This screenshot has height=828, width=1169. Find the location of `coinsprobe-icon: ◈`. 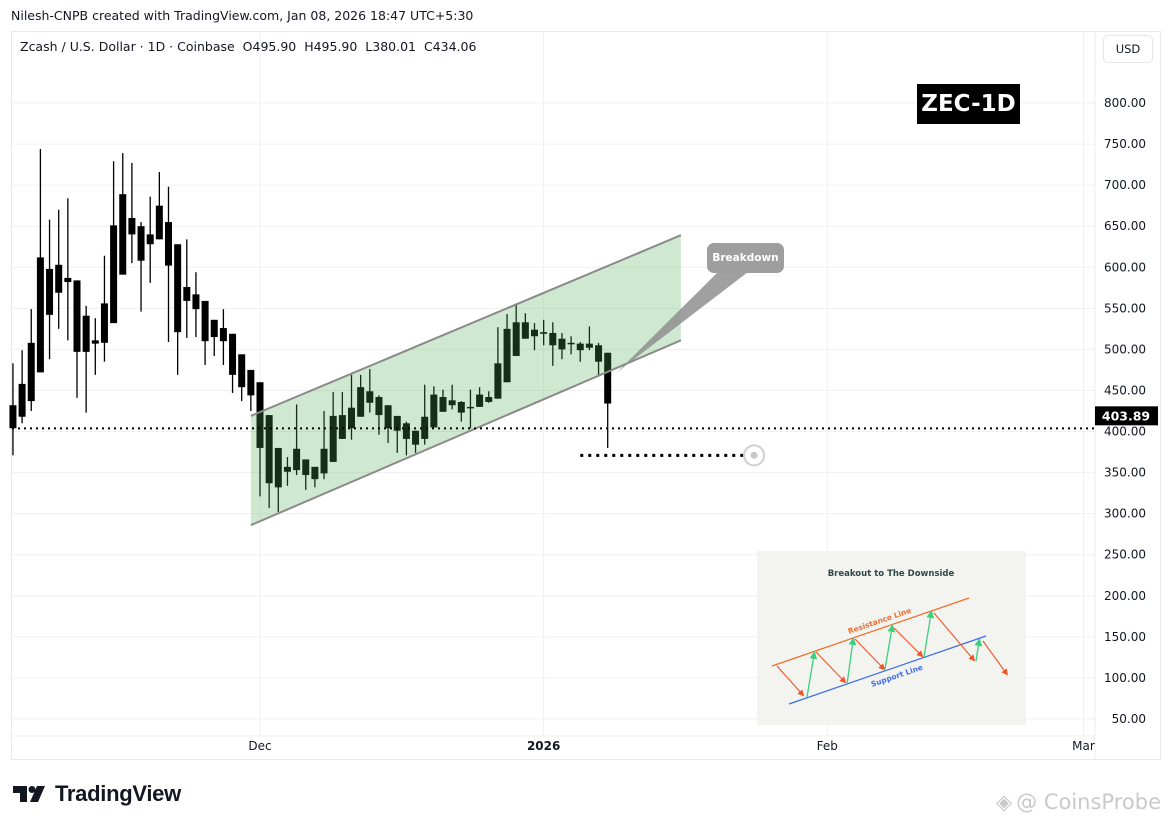

coinsprobe-icon: ◈ is located at coordinates (1004, 802).